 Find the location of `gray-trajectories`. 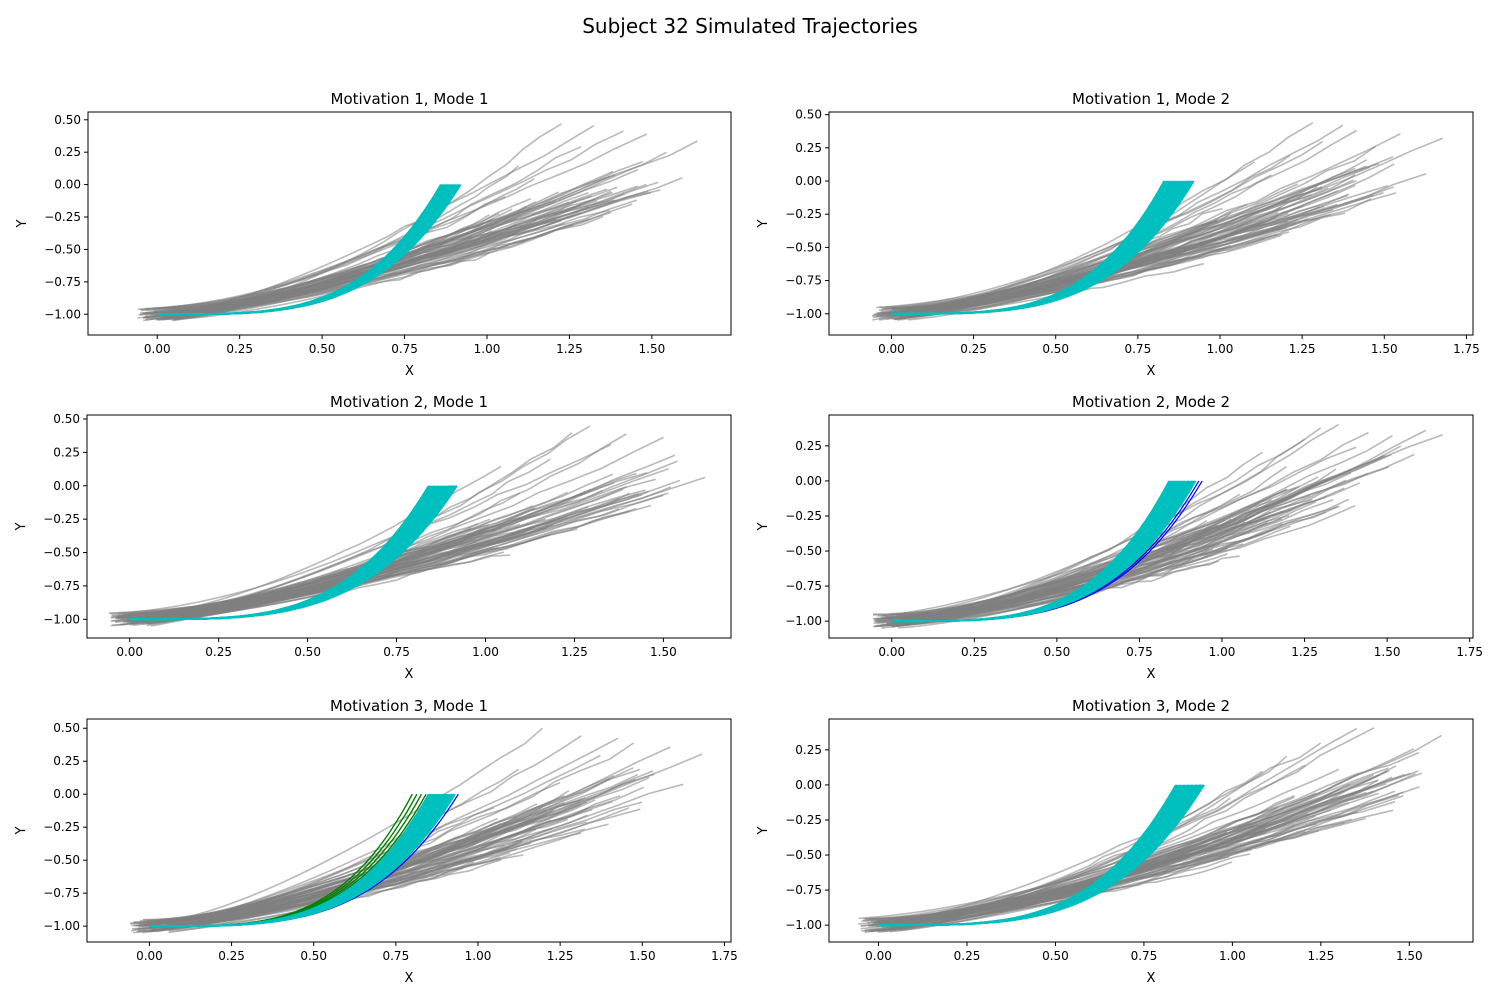

gray-trajectories is located at coordinates (1150, 830).